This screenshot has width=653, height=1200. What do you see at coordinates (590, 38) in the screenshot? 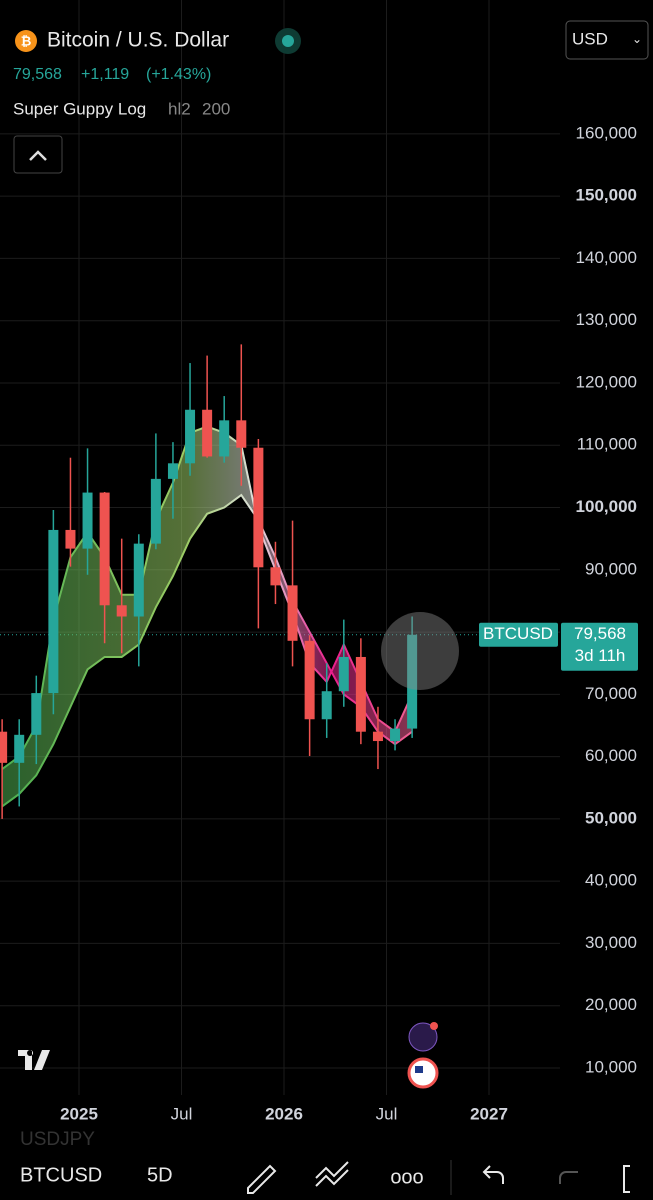
I see `currency: USD` at bounding box center [590, 38].